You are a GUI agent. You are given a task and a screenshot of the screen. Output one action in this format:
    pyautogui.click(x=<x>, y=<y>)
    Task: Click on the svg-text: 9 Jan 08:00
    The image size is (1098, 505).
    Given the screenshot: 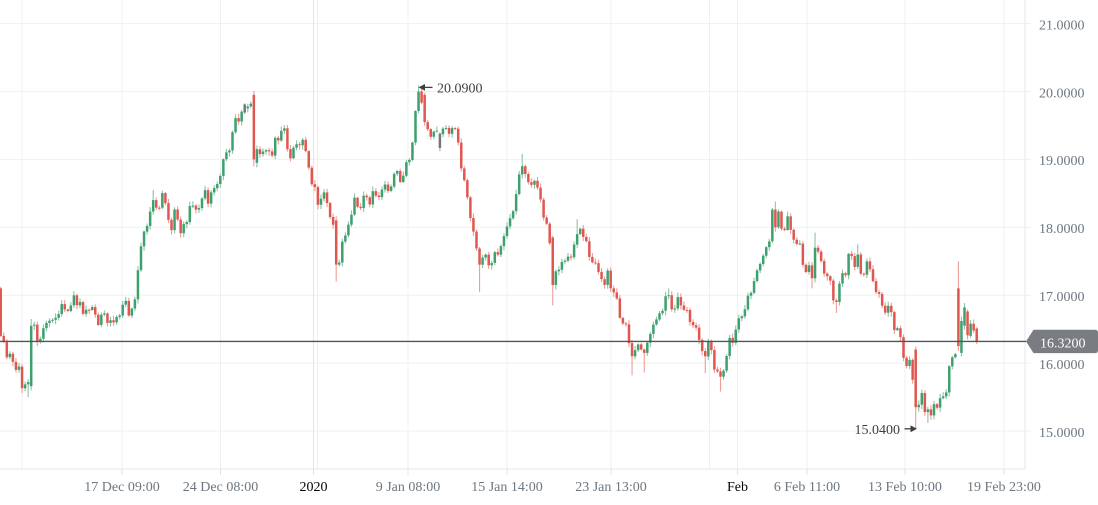 What is the action you would take?
    pyautogui.click(x=408, y=487)
    